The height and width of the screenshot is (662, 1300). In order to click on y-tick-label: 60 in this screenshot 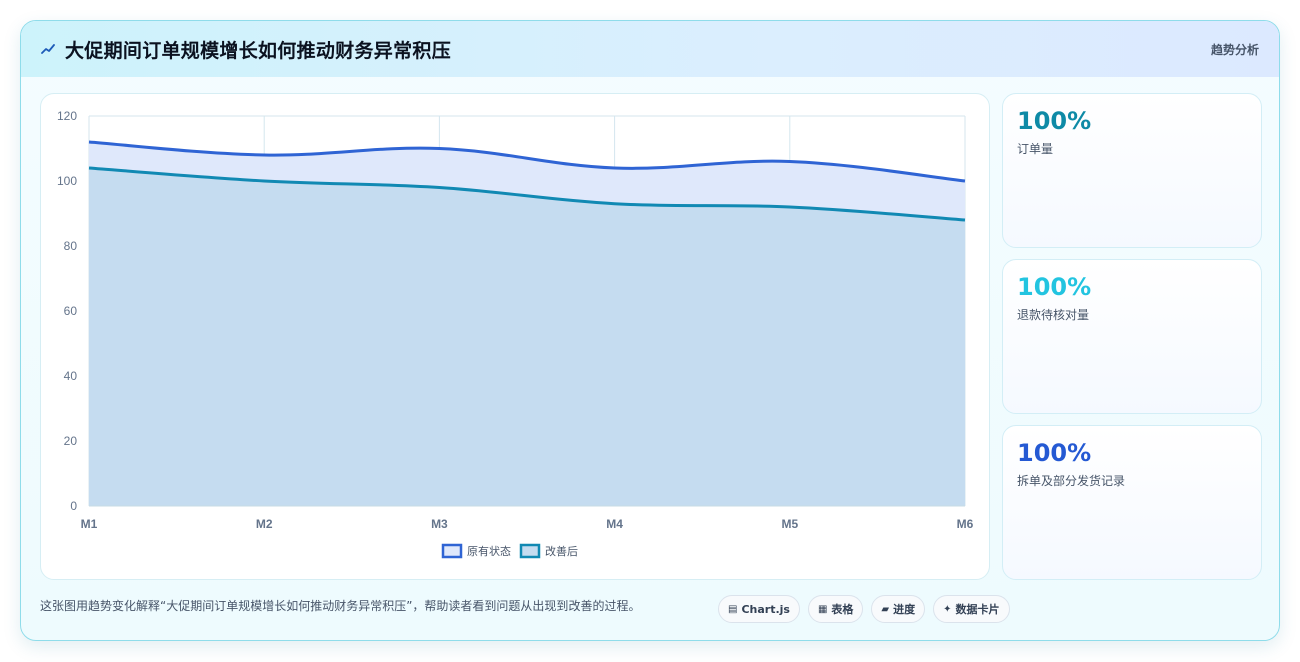, I will do `click(71, 311)`.